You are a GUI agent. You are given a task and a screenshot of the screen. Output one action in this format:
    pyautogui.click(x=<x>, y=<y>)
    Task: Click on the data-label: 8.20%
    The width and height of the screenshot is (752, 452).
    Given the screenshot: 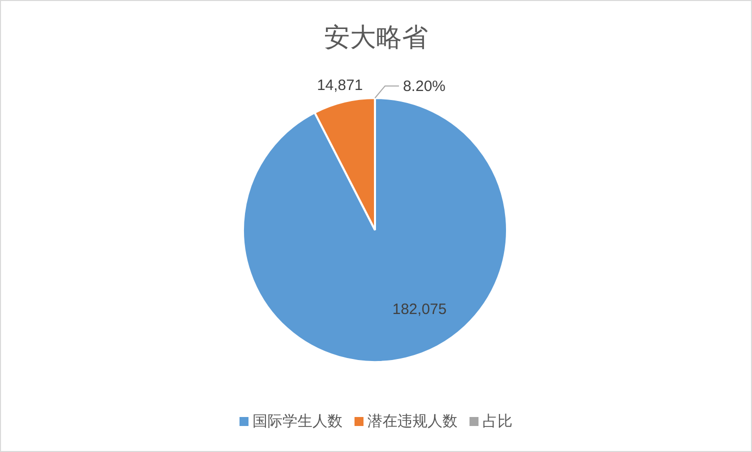 What is the action you would take?
    pyautogui.click(x=424, y=86)
    